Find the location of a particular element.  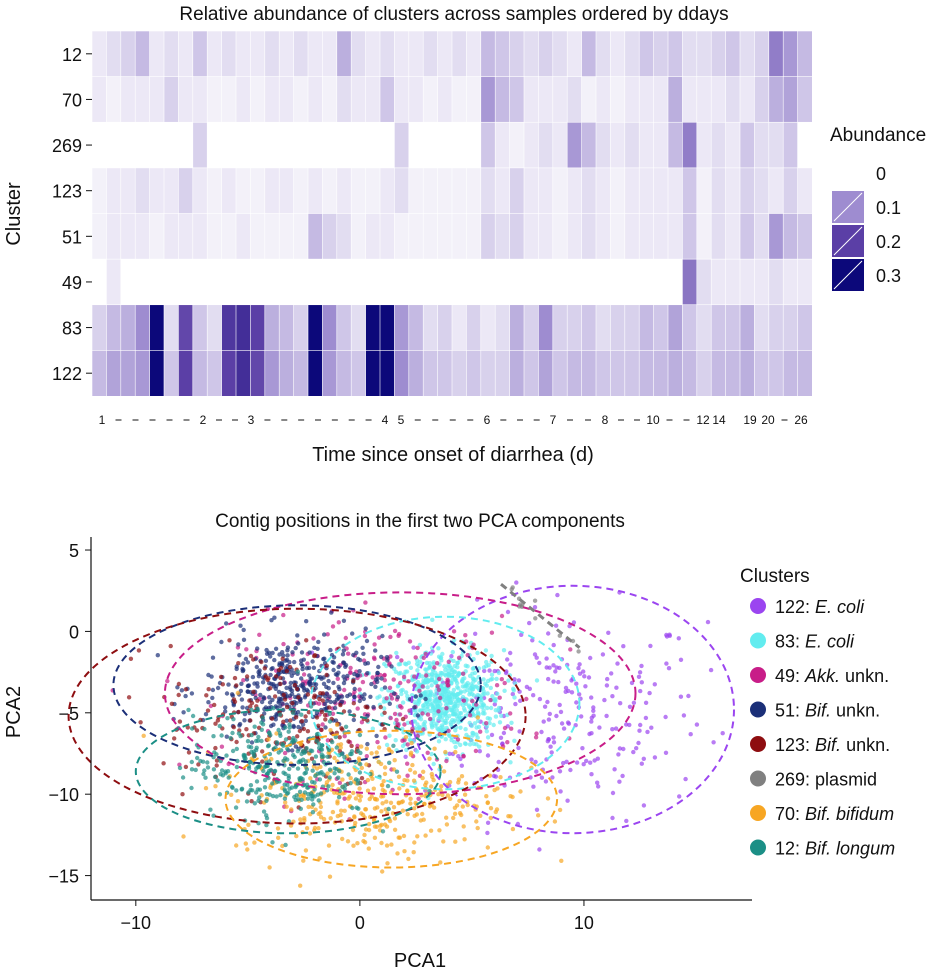

heatmap-x-tick-label-1: 1 is located at coordinates (102, 420).